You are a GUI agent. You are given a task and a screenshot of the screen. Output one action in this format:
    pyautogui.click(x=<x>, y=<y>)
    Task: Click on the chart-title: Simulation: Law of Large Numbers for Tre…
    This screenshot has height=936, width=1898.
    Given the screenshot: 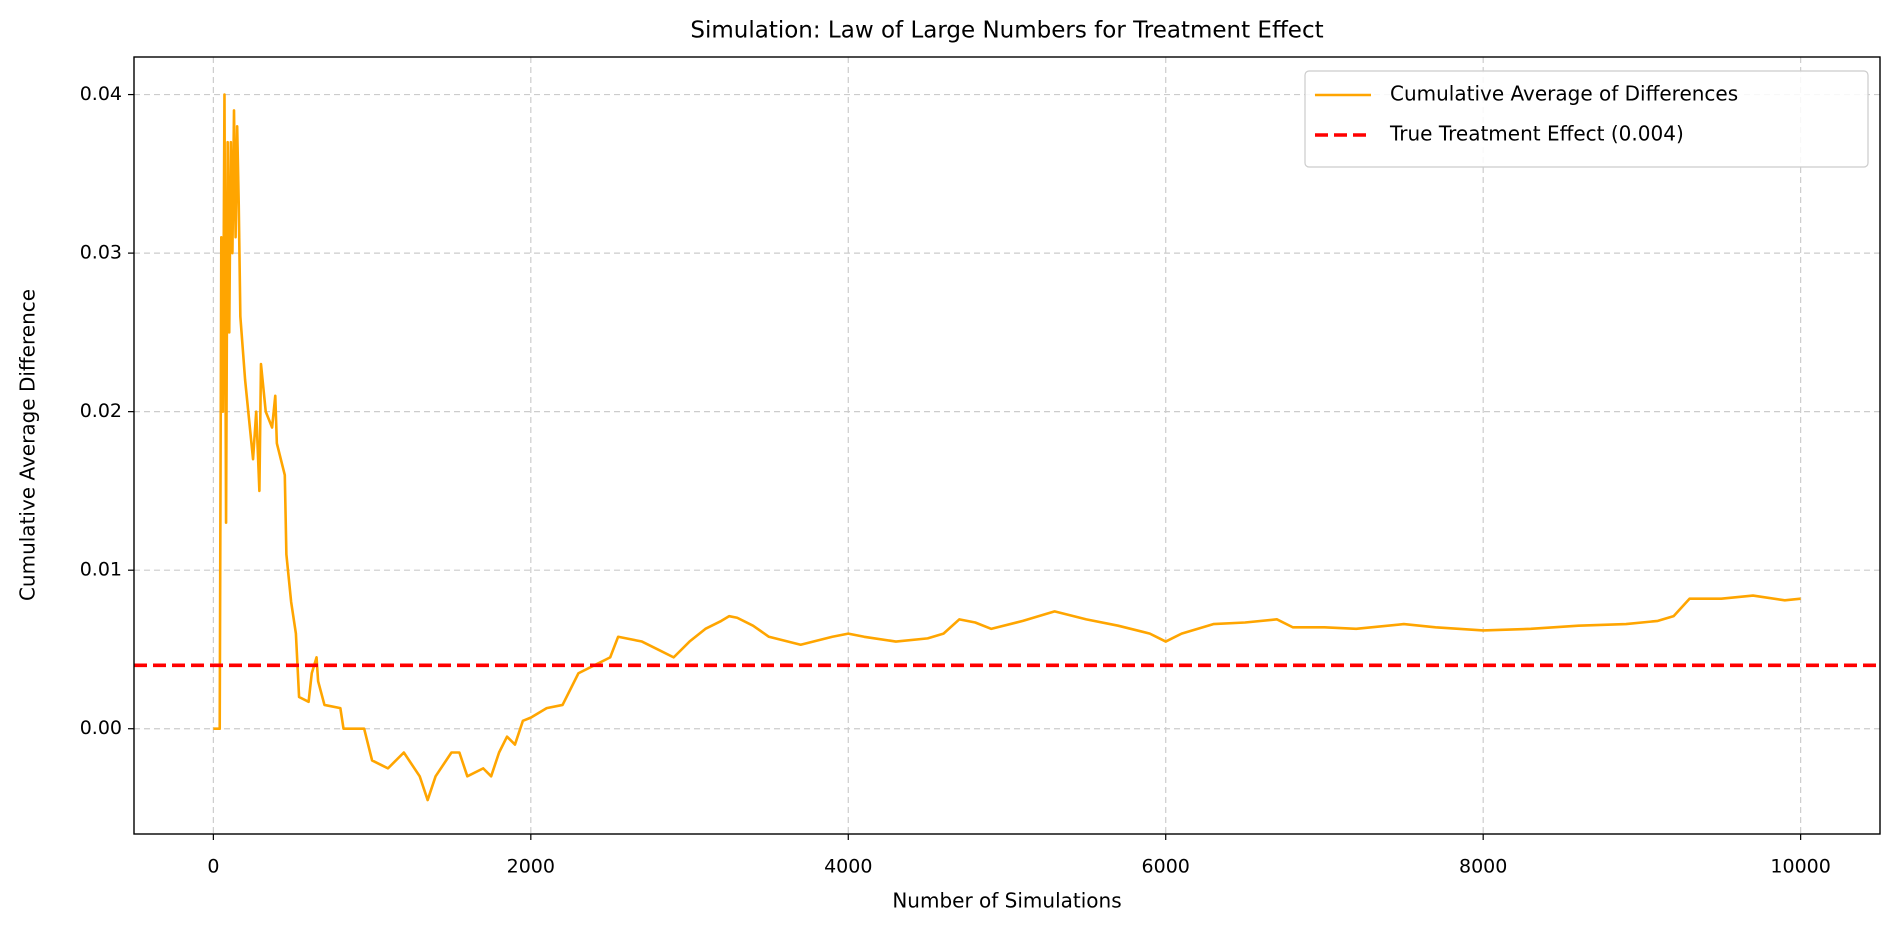 What is the action you would take?
    pyautogui.click(x=1006, y=31)
    